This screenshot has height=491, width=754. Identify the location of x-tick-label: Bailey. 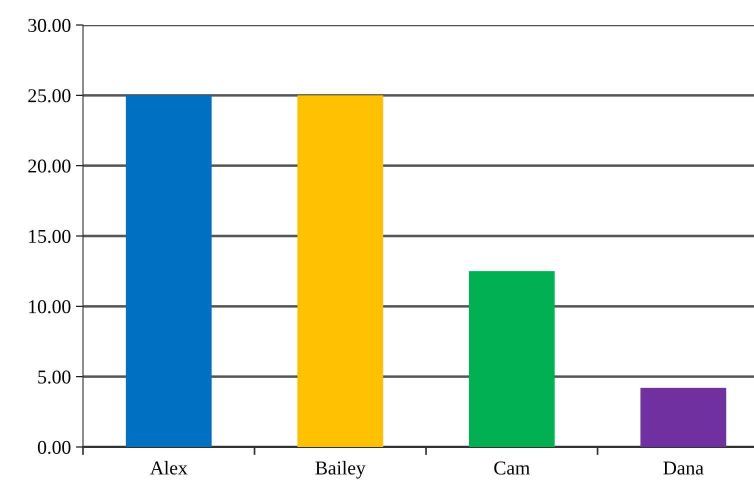
(340, 469).